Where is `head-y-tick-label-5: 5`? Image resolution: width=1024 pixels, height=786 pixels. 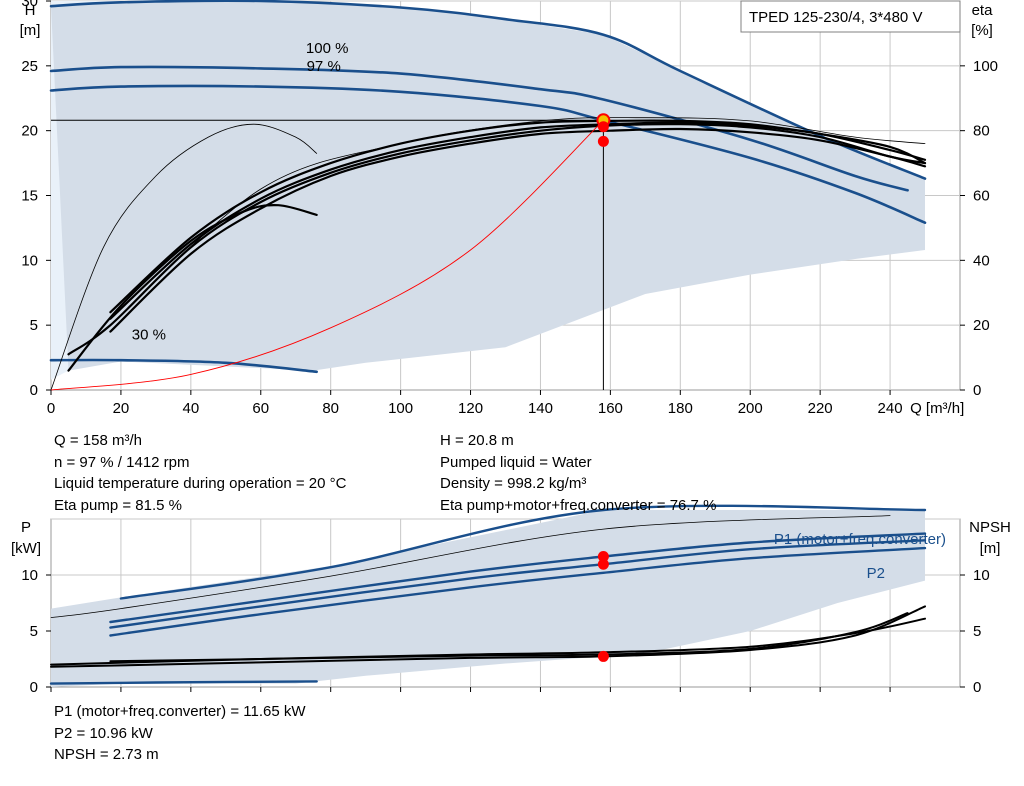
head-y-tick-label-5: 5 is located at coordinates (34, 325).